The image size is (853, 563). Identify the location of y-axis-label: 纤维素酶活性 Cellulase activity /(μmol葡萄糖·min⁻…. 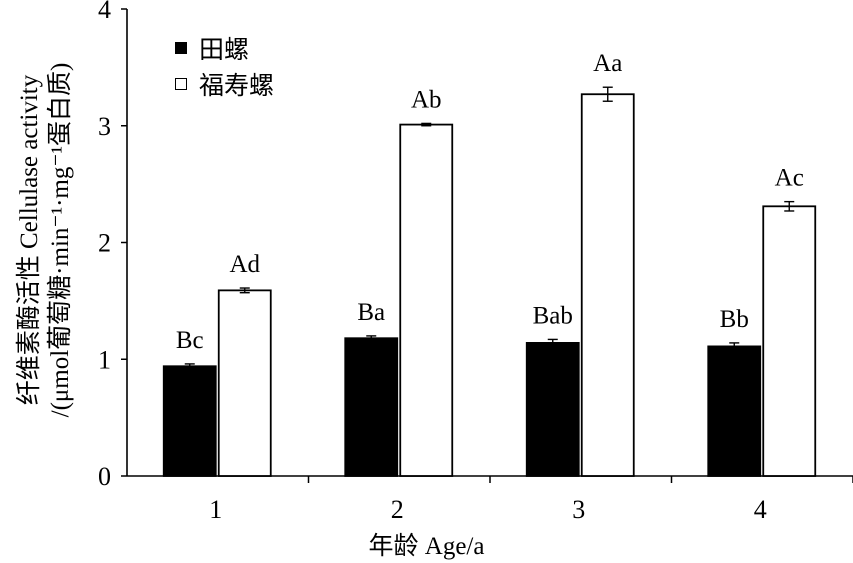
(45, 235).